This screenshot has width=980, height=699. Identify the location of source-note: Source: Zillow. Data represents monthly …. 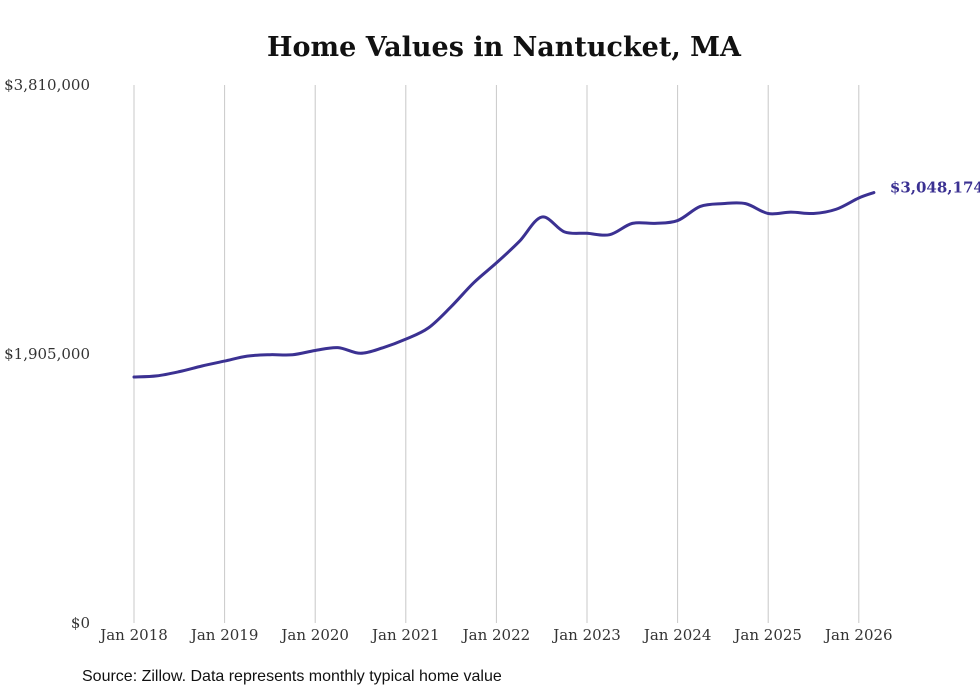
(292, 676).